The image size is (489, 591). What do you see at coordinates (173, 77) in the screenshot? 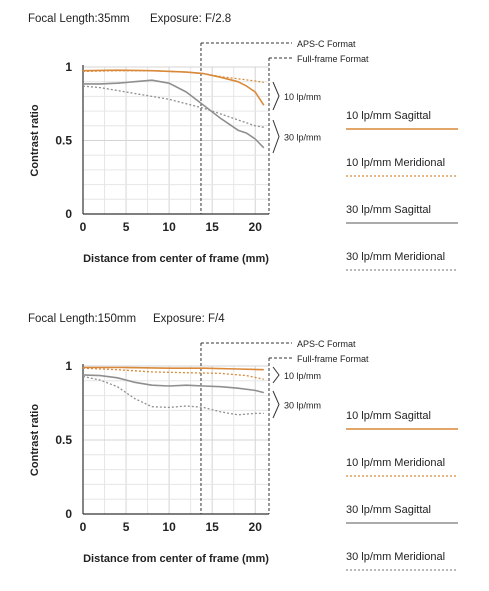
I see `series-line-10-lp-mm-meridional` at bounding box center [173, 77].